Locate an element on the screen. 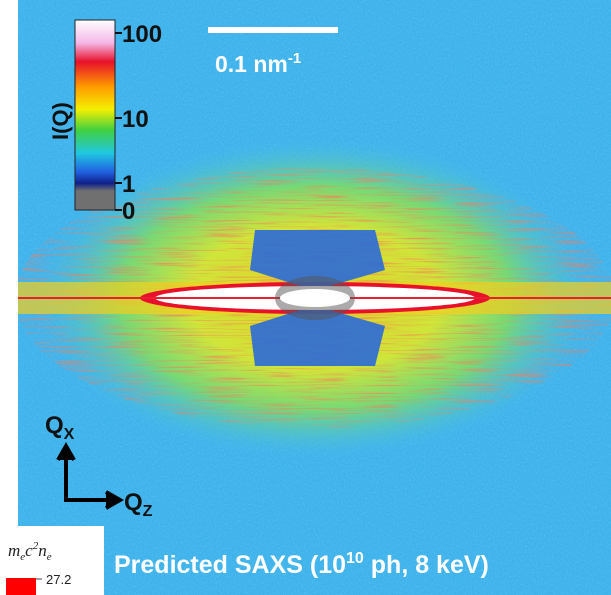  sub: Z is located at coordinates (148, 511).